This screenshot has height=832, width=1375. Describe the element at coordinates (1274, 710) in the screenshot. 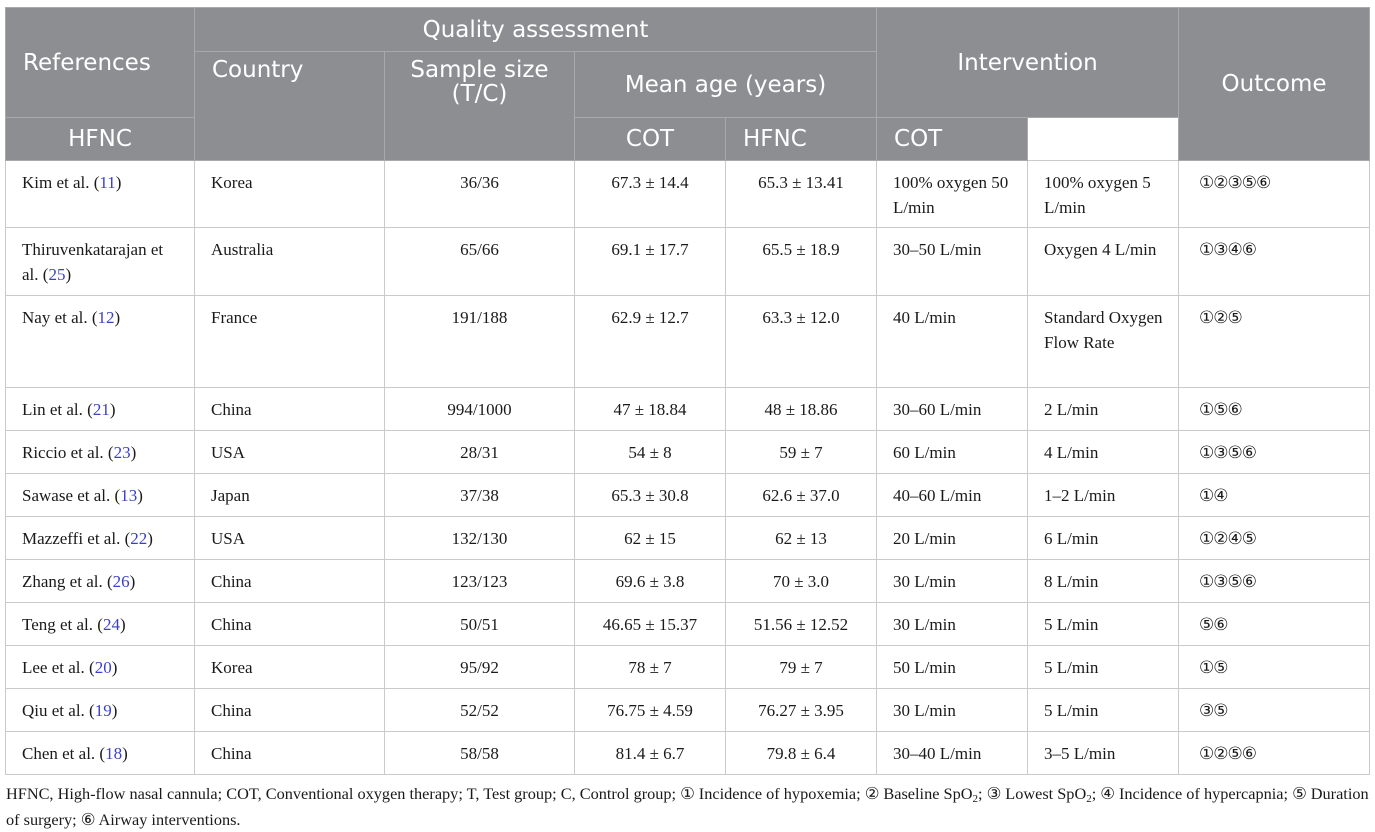

I see `cell-outcome: ③⑤` at that location.